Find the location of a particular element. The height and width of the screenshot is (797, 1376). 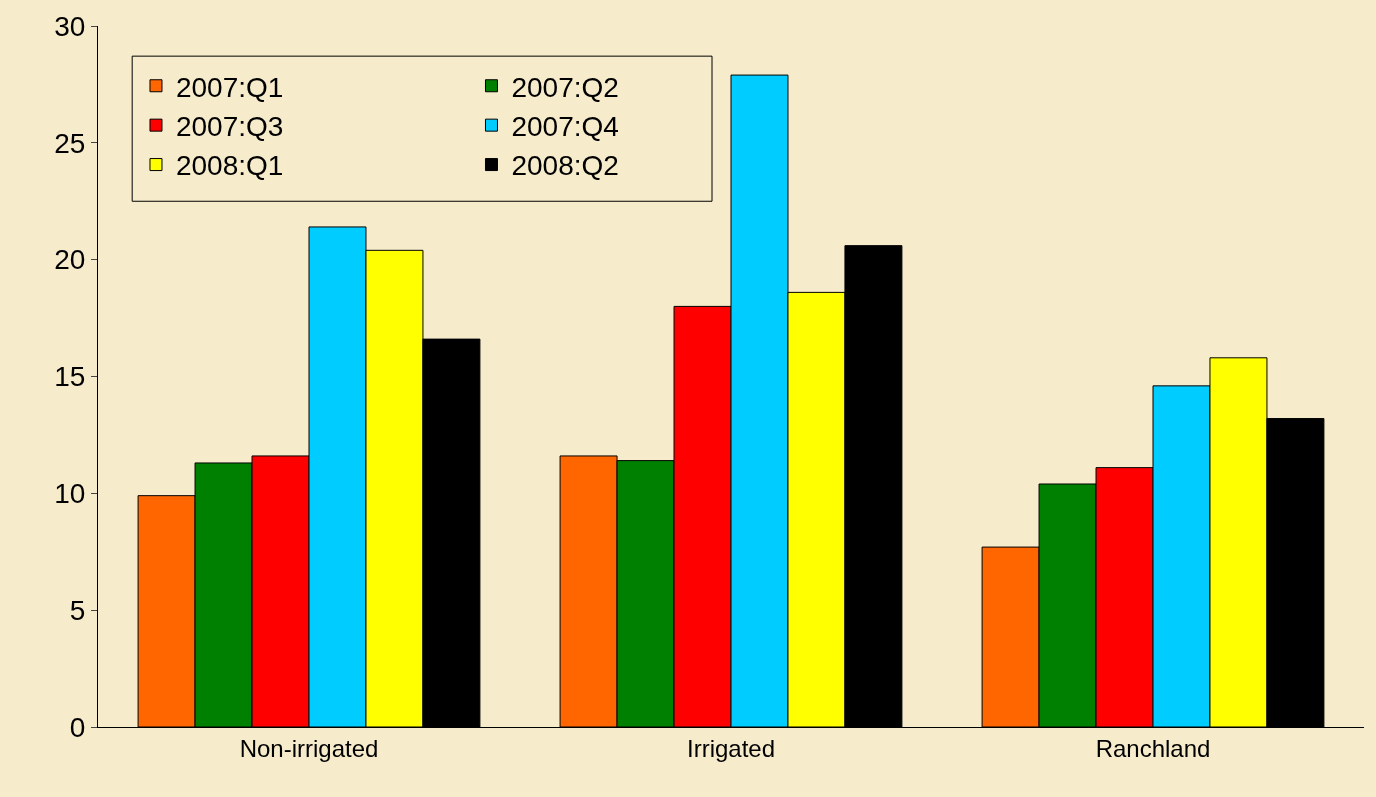

y-tick-label: 15 is located at coordinates (70, 377).